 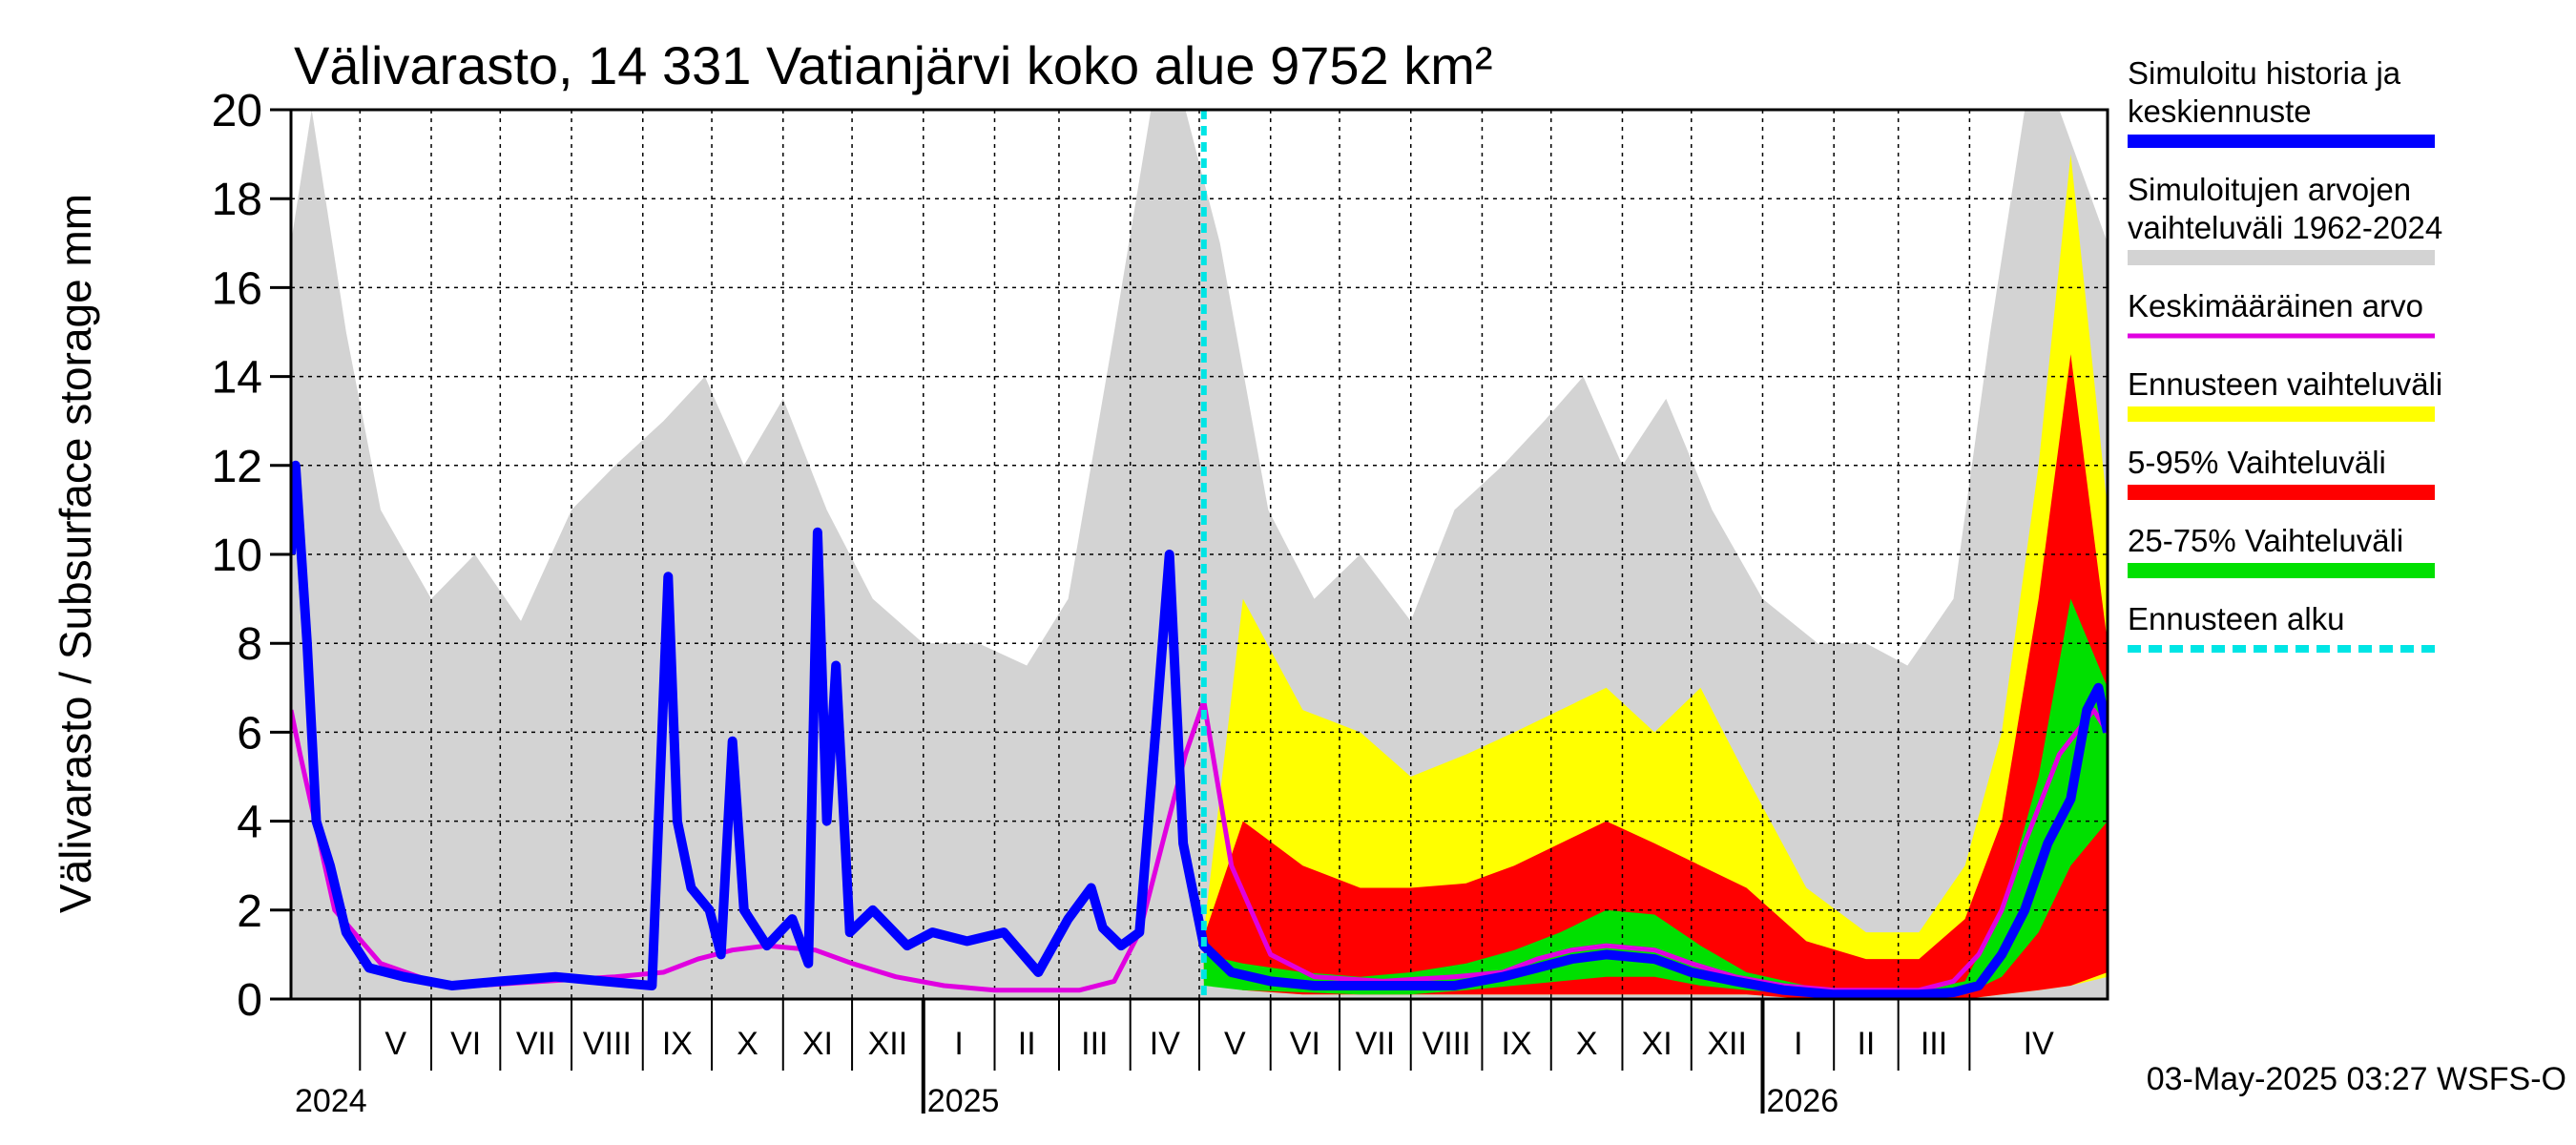 I want to click on legend-label: Simuloitujen arvojen, so click(x=2269, y=189).